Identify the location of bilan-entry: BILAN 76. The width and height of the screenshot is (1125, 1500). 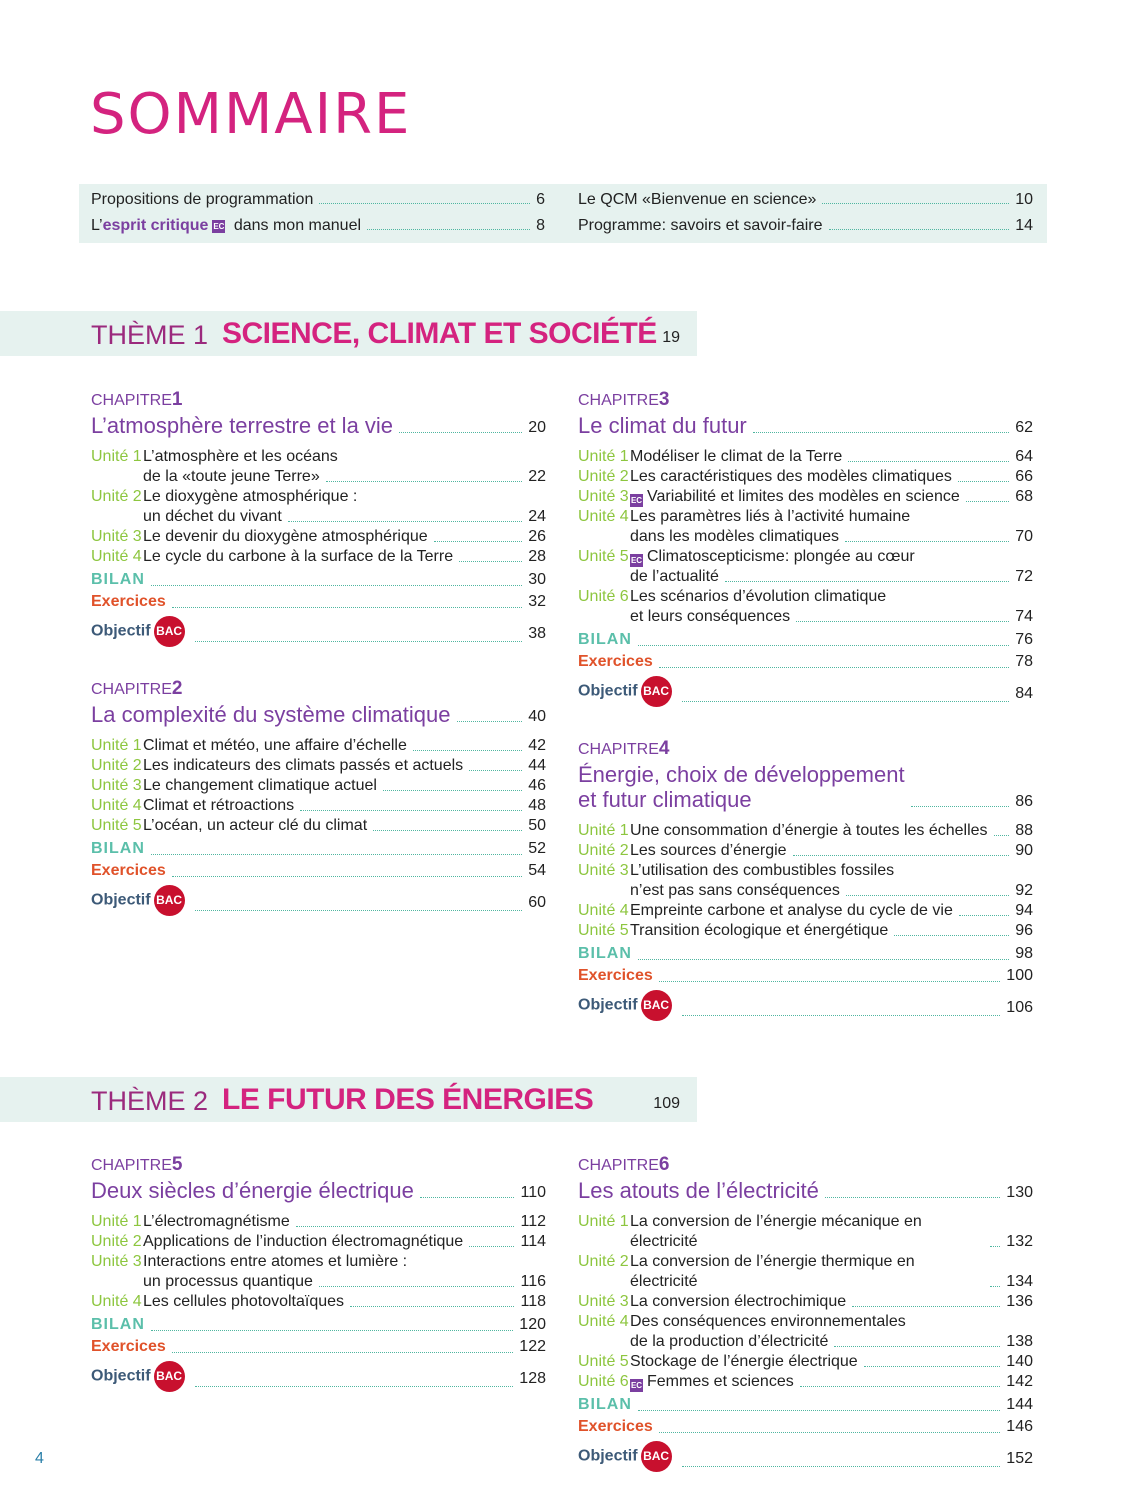
(805, 640).